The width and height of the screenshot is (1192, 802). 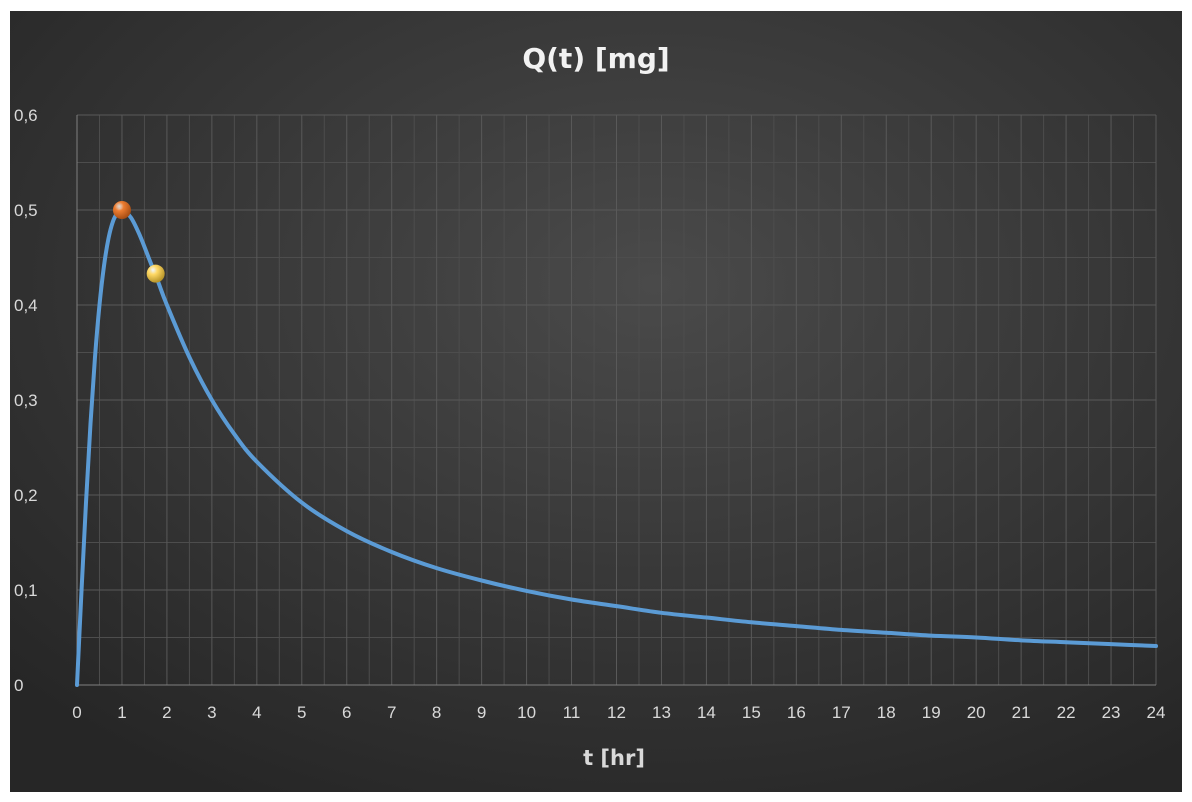 I want to click on x-tick-label: 22, so click(x=1066, y=712).